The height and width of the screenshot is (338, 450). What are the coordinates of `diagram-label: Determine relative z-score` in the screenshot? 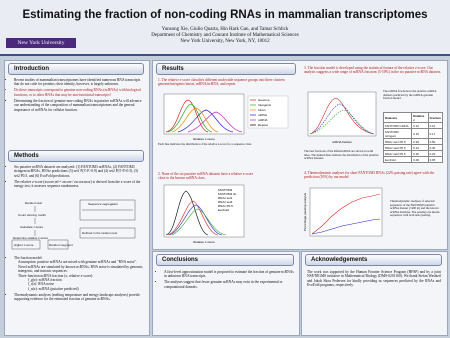 It's located at (30, 238).